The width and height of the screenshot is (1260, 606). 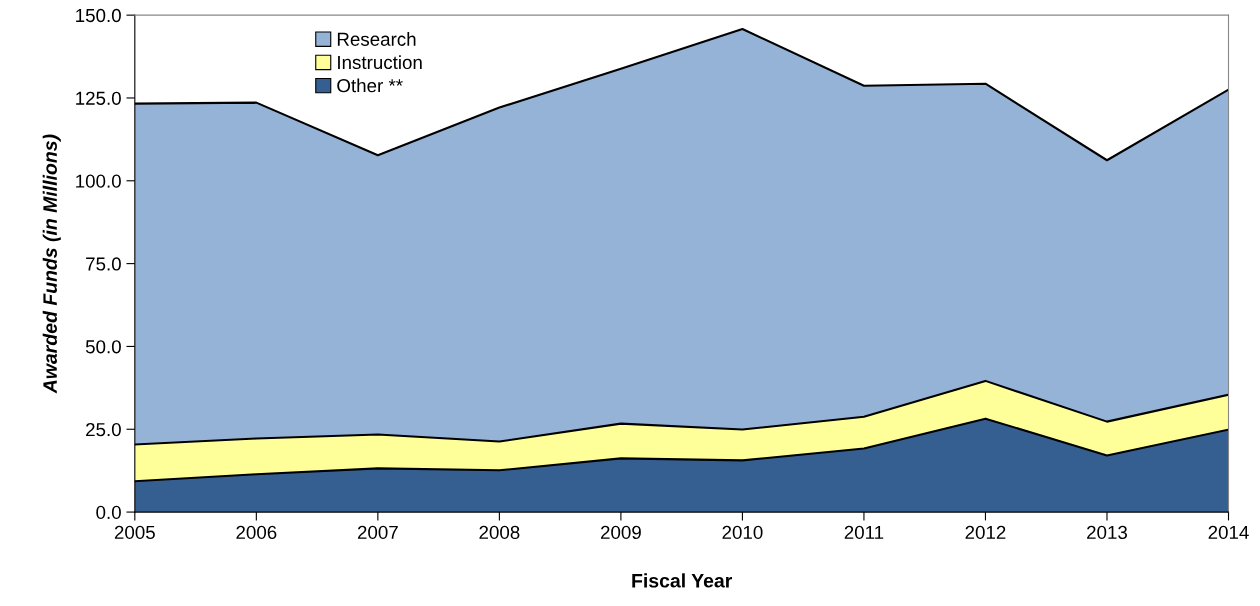 I want to click on y-tick-label: 100.0, so click(x=98, y=181).